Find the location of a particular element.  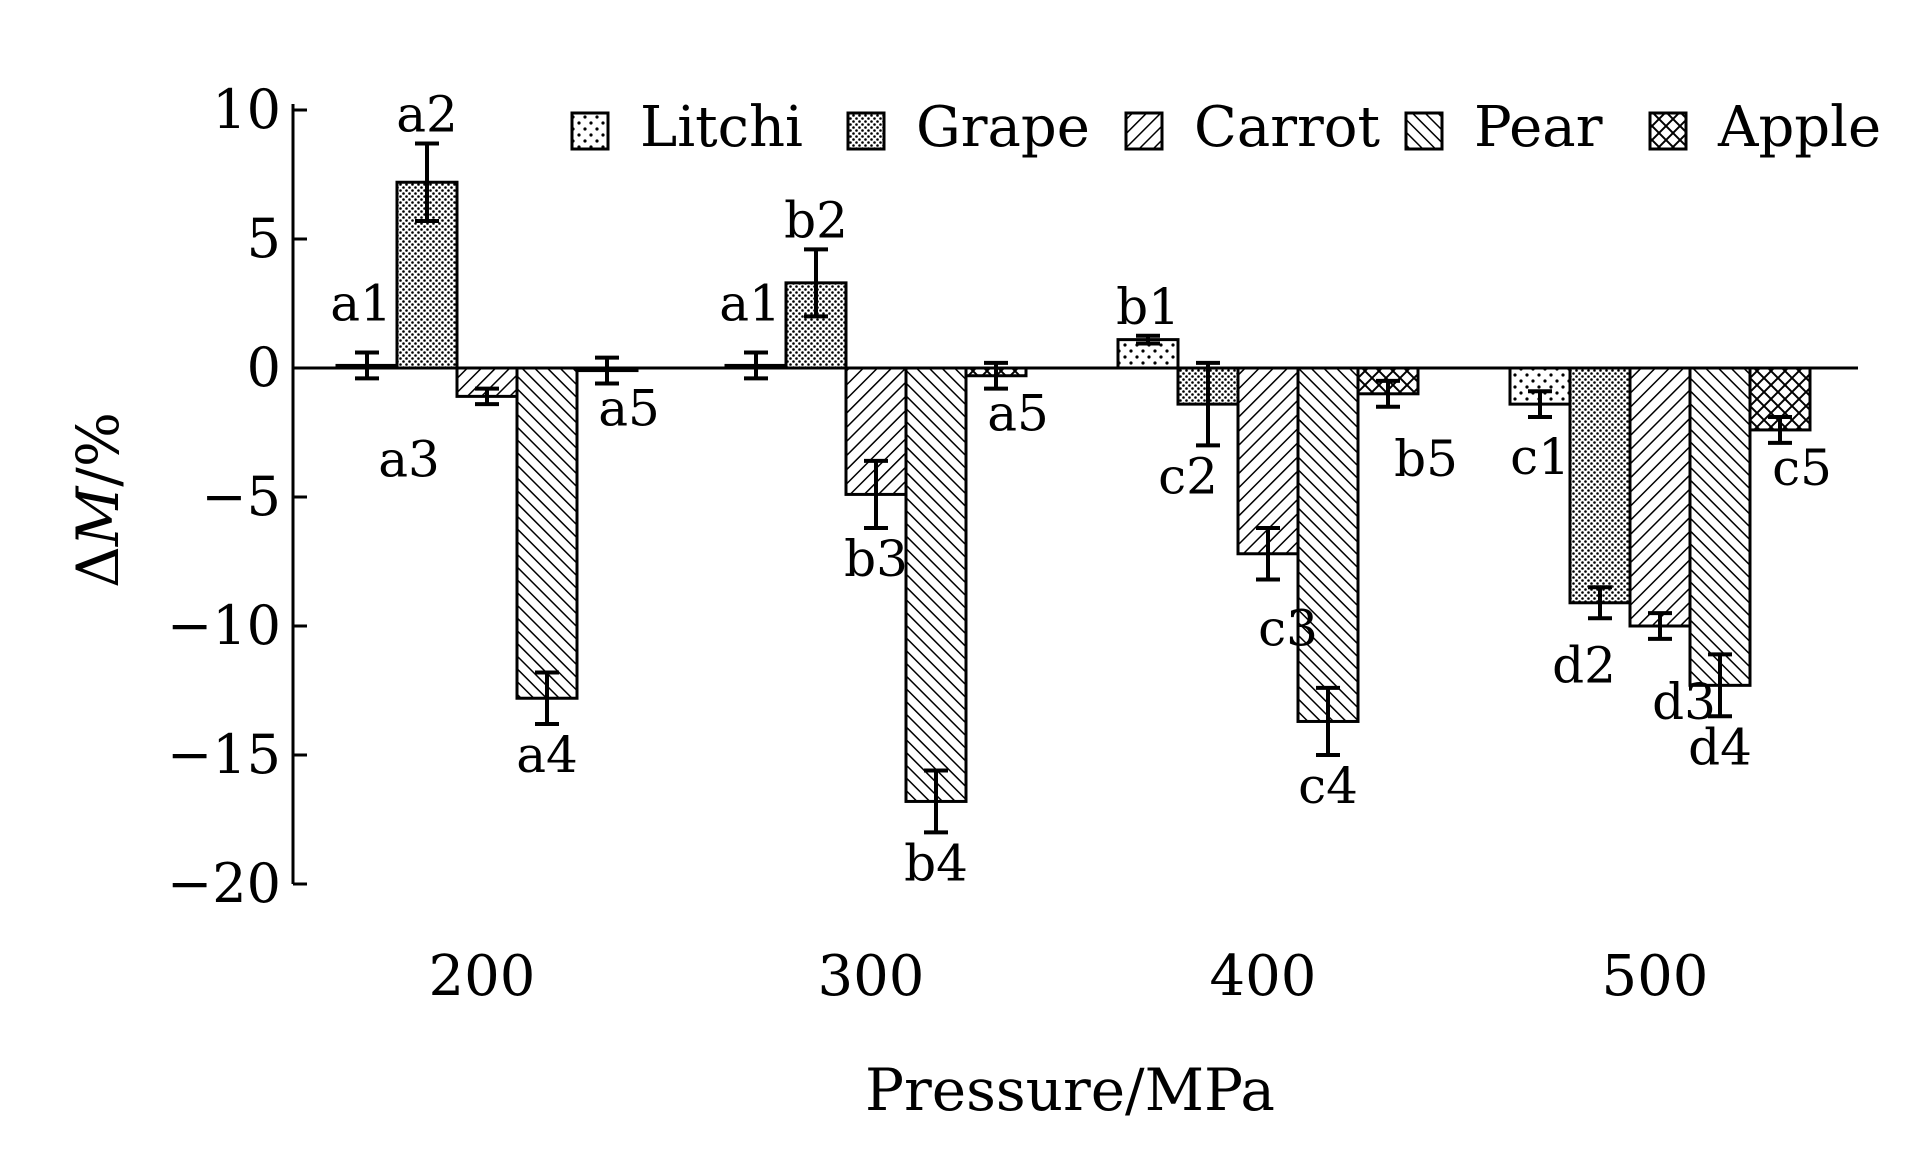

y-tick-label: 5 is located at coordinates (264, 238).